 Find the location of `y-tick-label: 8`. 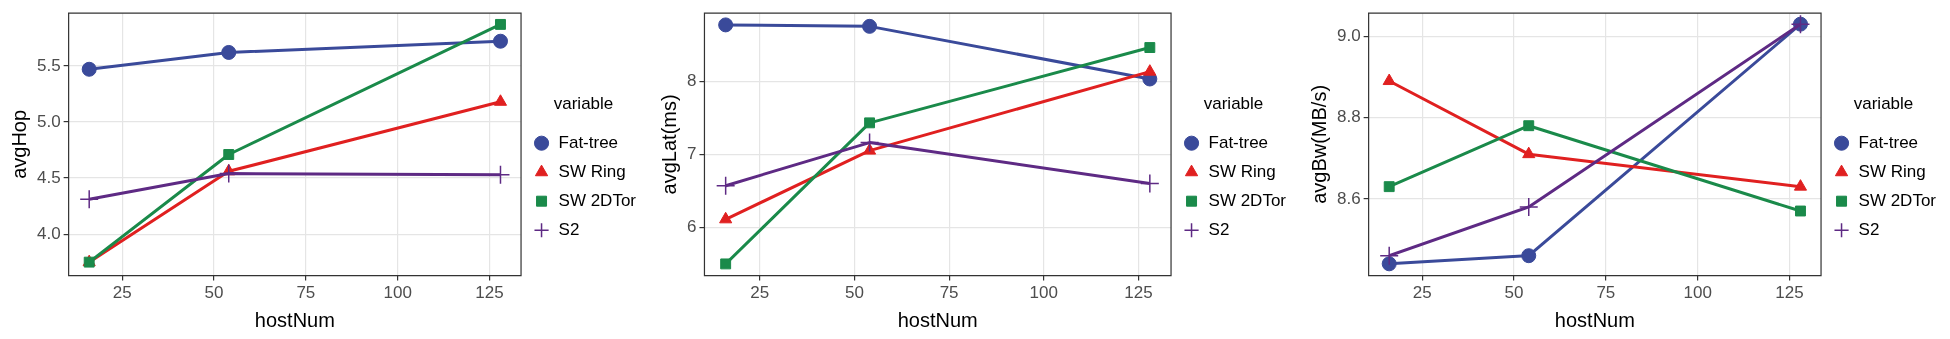

y-tick-label: 8 is located at coordinates (691, 80).